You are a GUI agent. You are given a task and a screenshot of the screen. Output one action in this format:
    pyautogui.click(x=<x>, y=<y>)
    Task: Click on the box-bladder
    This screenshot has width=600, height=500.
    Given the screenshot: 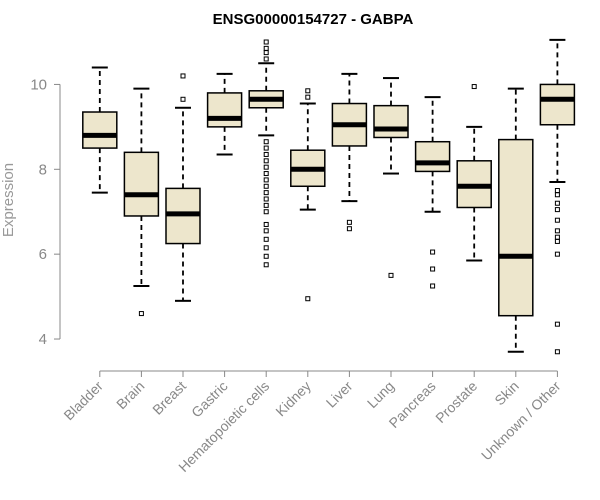 What is the action you would take?
    pyautogui.click(x=100, y=130)
    